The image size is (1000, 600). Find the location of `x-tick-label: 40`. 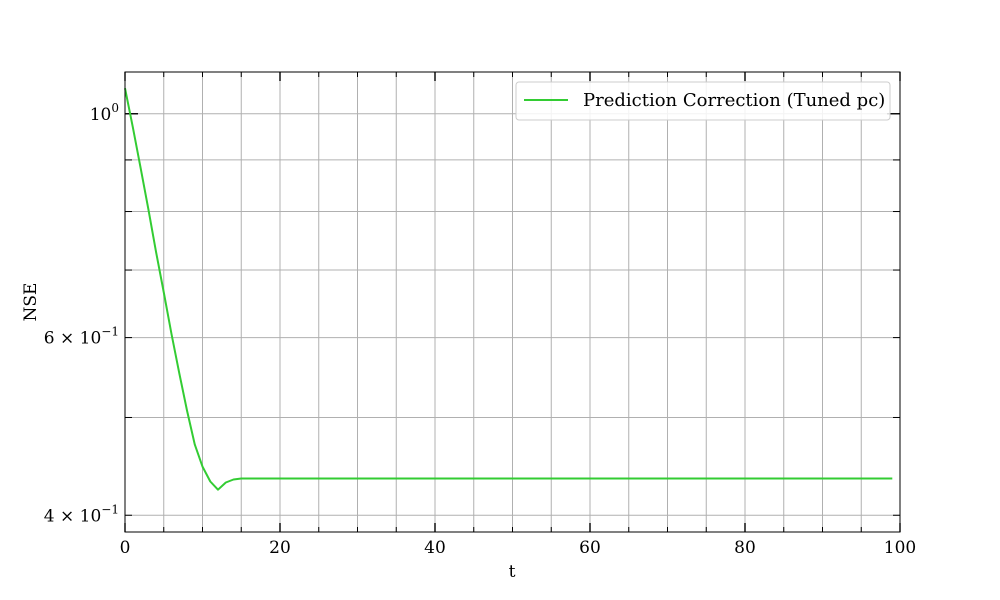

x-tick-label: 40 is located at coordinates (435, 548).